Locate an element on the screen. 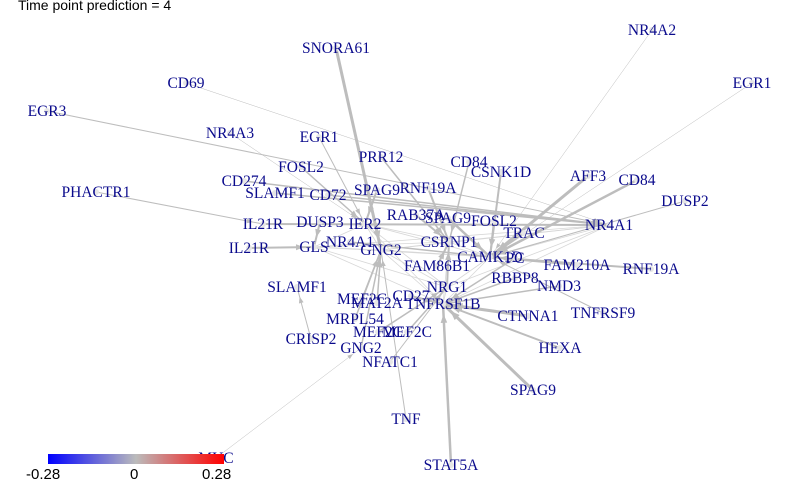 Image resolution: width=800 pixels, height=499 pixels. node-label: FOSL2 is located at coordinates (301, 167).